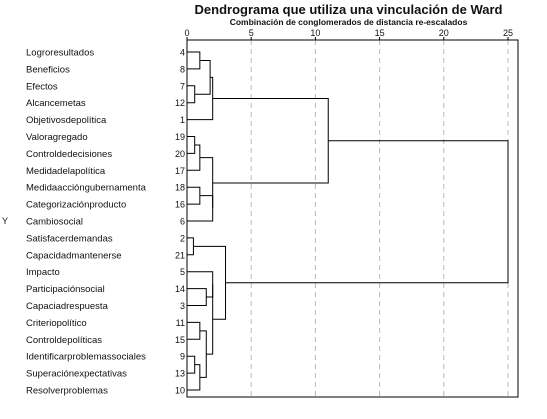 Image resolution: width=547 pixels, height=419 pixels. Describe the element at coordinates (69, 238) in the screenshot. I see `leaf-label: Satisfacerdemandas` at that location.